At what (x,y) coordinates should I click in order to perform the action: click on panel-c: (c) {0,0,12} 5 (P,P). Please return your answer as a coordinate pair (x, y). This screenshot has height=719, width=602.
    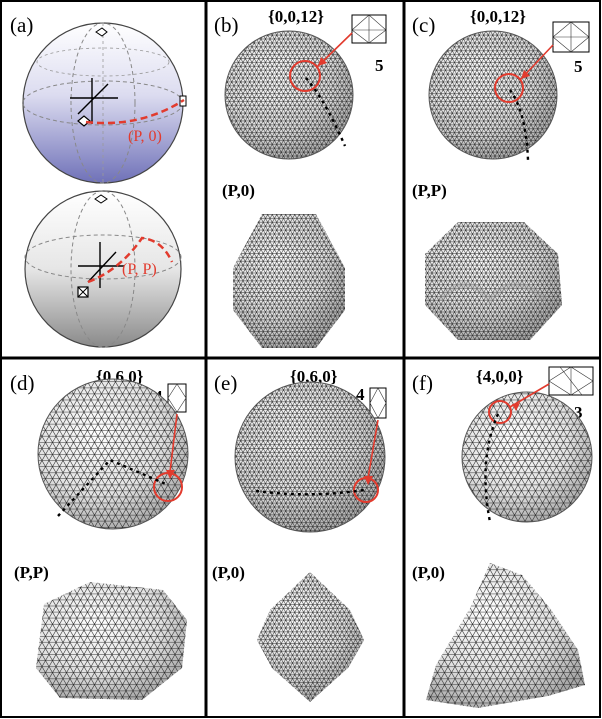
    Looking at the image, I should click on (501, 173).